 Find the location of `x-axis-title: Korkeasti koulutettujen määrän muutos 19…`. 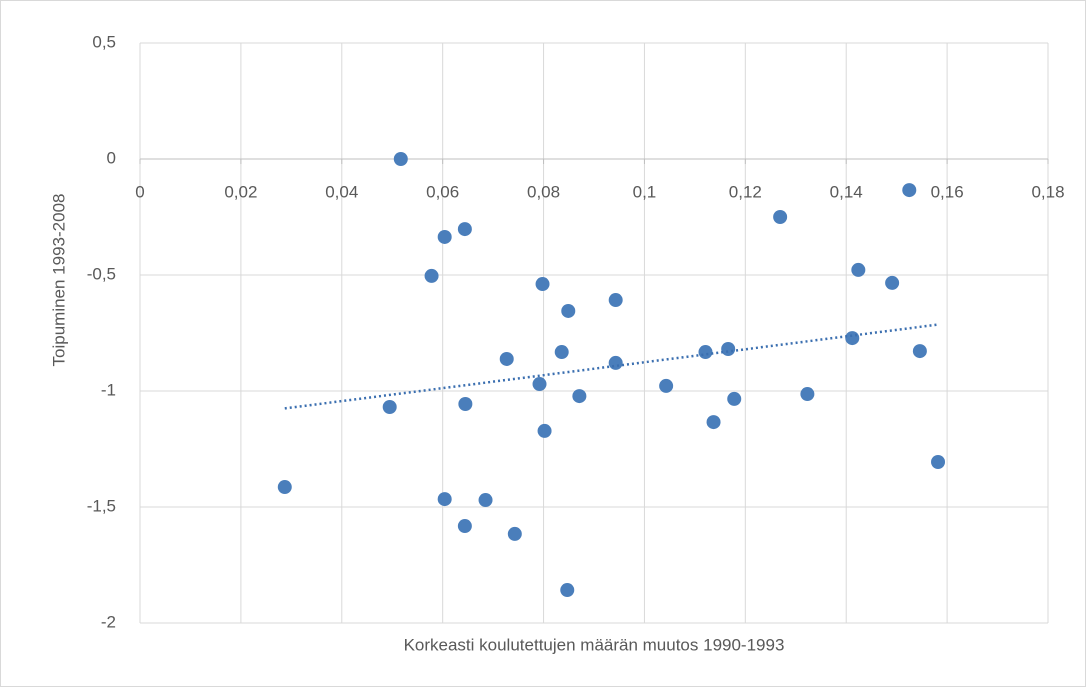

x-axis-title: Korkeasti koulutettujen määrän muutos 19… is located at coordinates (594, 644).